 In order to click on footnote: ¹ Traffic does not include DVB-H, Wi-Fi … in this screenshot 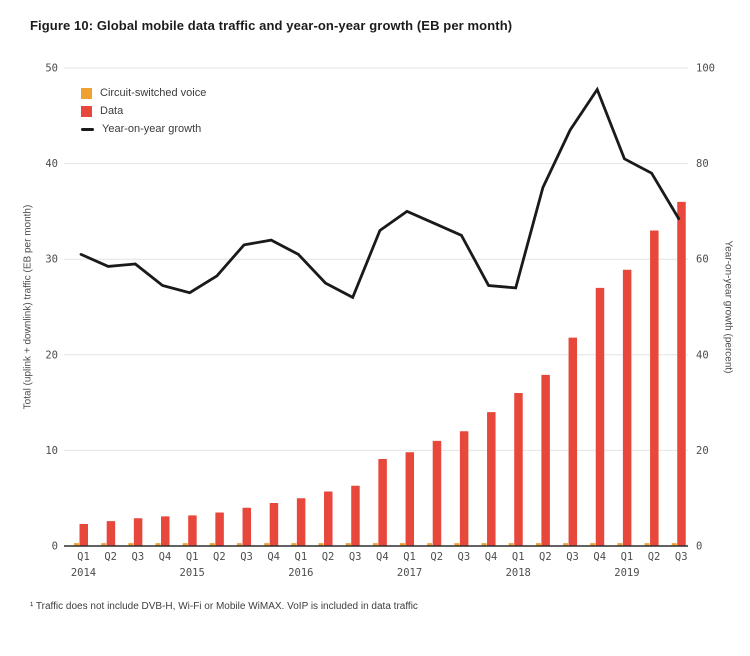, I will do `click(224, 606)`.